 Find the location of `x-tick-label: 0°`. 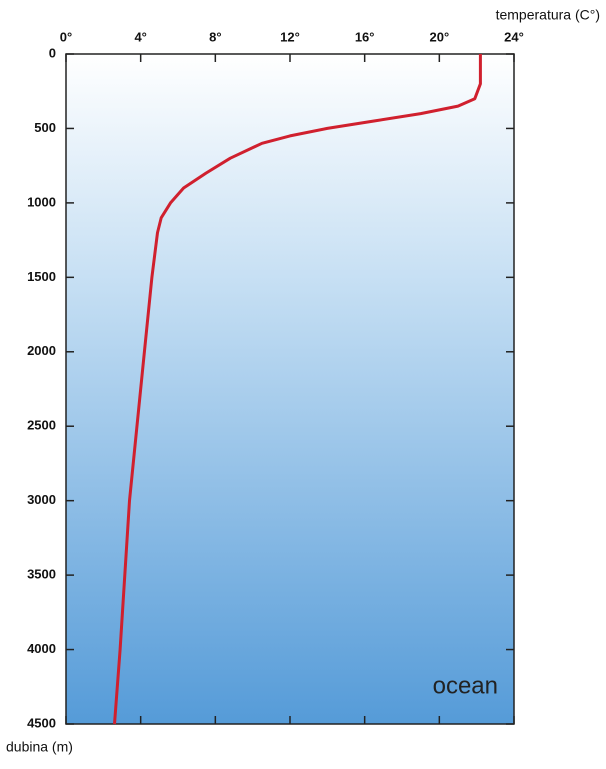

x-tick-label: 0° is located at coordinates (66, 36).